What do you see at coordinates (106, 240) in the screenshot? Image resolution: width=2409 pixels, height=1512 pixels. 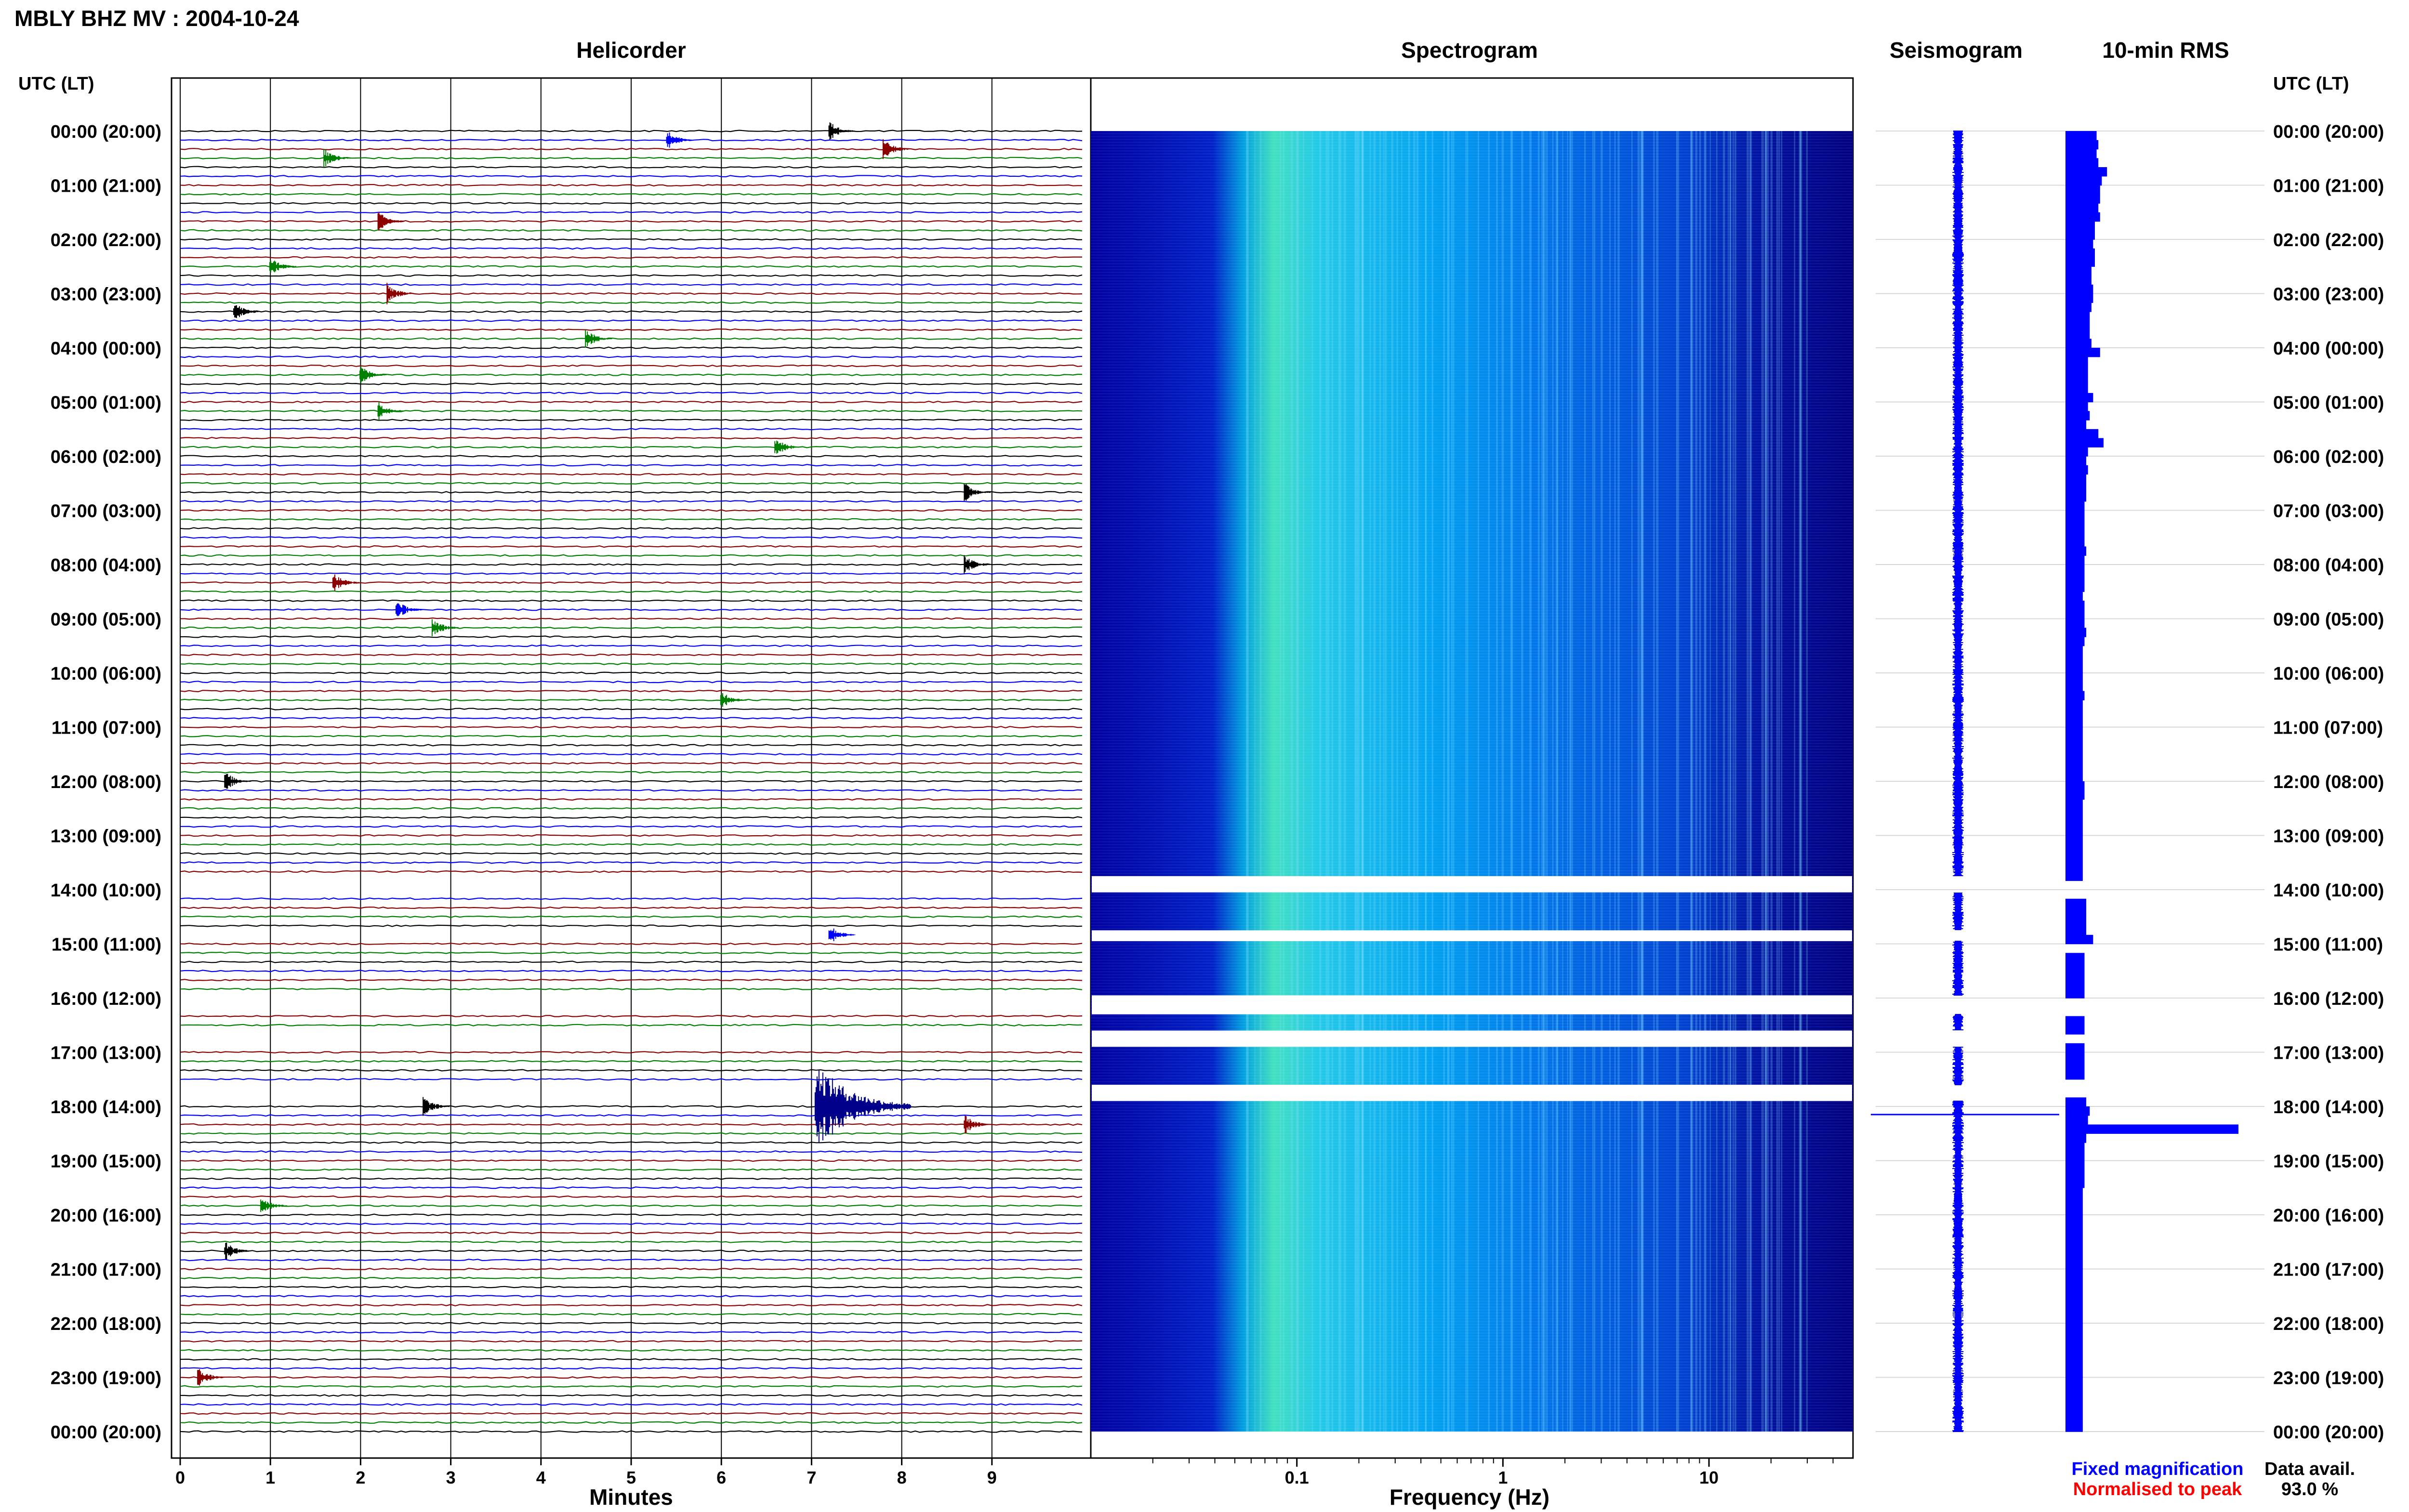 I see `hour-label-left: 02:00 (22:00)` at bounding box center [106, 240].